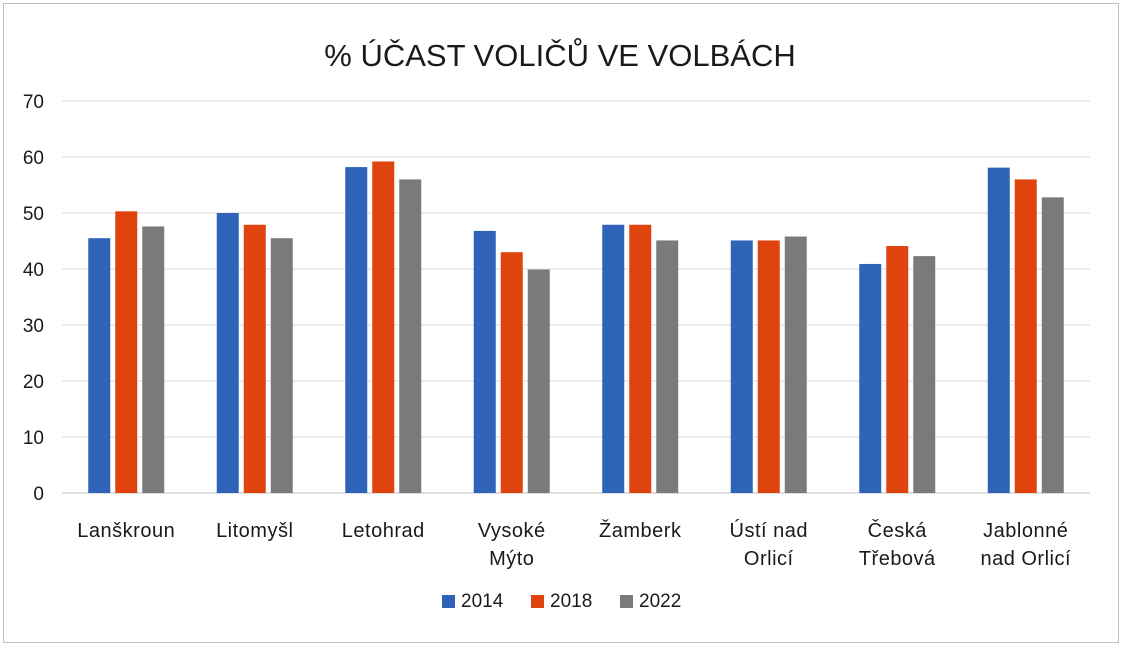 This screenshot has width=1124, height=648. Describe the element at coordinates (126, 531) in the screenshot. I see `x-tick-label: Lanškroun` at that location.